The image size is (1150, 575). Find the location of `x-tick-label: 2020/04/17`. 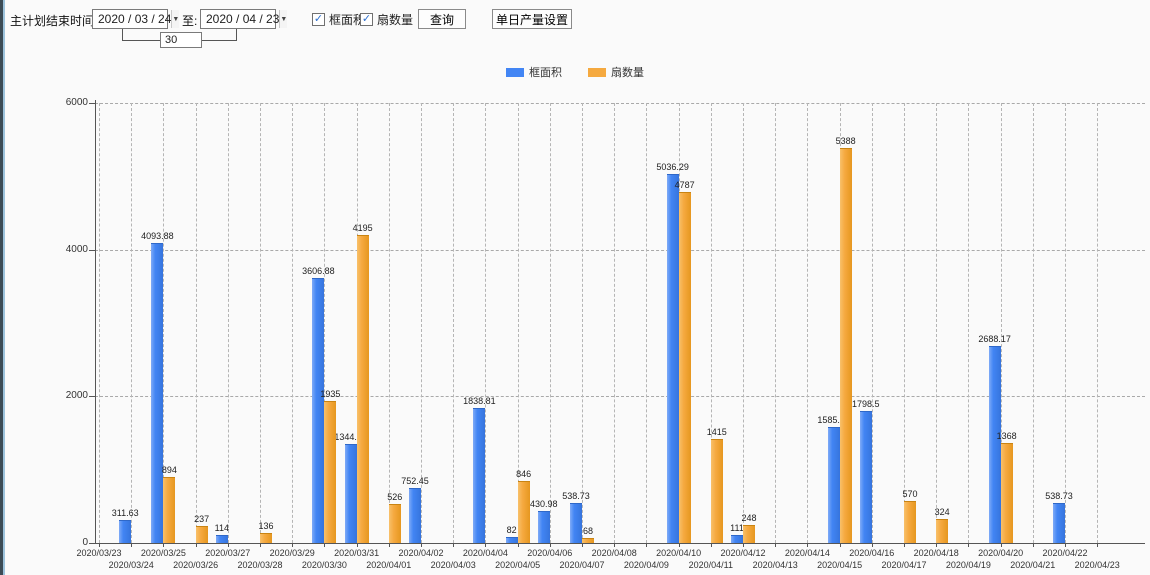

x-tick-label: 2020/04/17 is located at coordinates (904, 565).